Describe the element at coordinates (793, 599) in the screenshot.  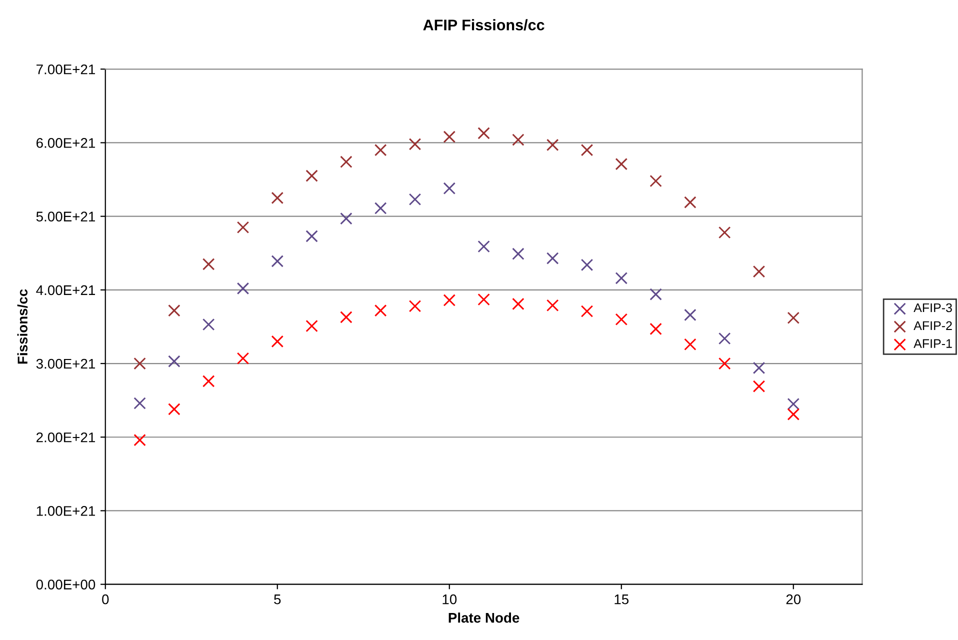
I see `x-tick-label: 20` at that location.